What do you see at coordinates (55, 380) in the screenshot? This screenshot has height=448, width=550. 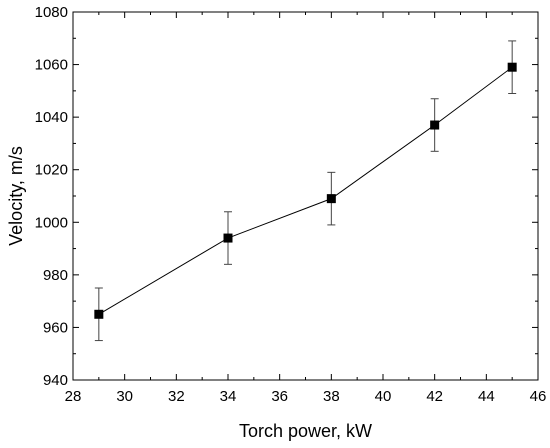 I see `y-tick-label: 940` at bounding box center [55, 380].